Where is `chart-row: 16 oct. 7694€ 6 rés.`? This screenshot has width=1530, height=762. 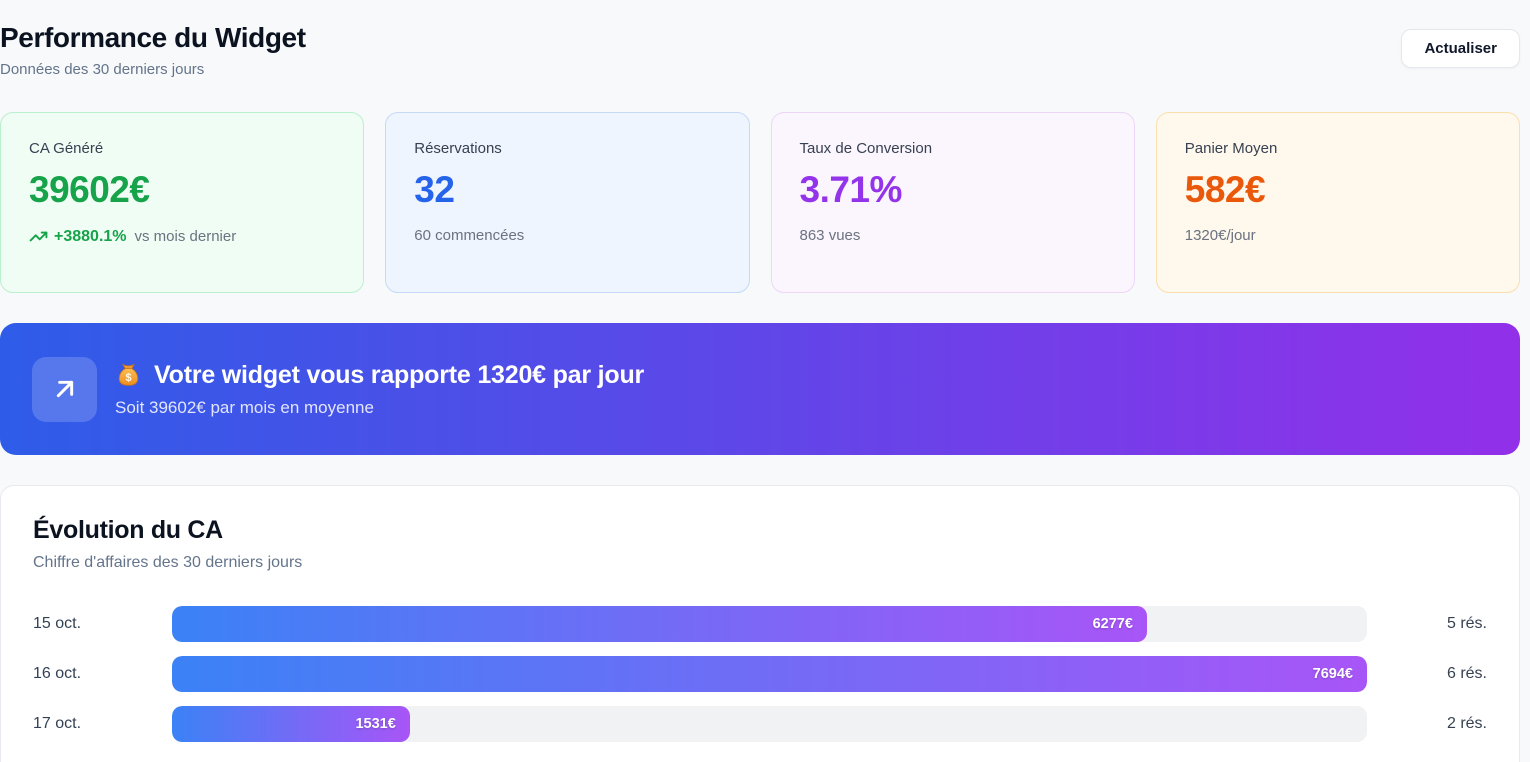 chart-row: 16 oct. 7694€ 6 rés. is located at coordinates (760, 674).